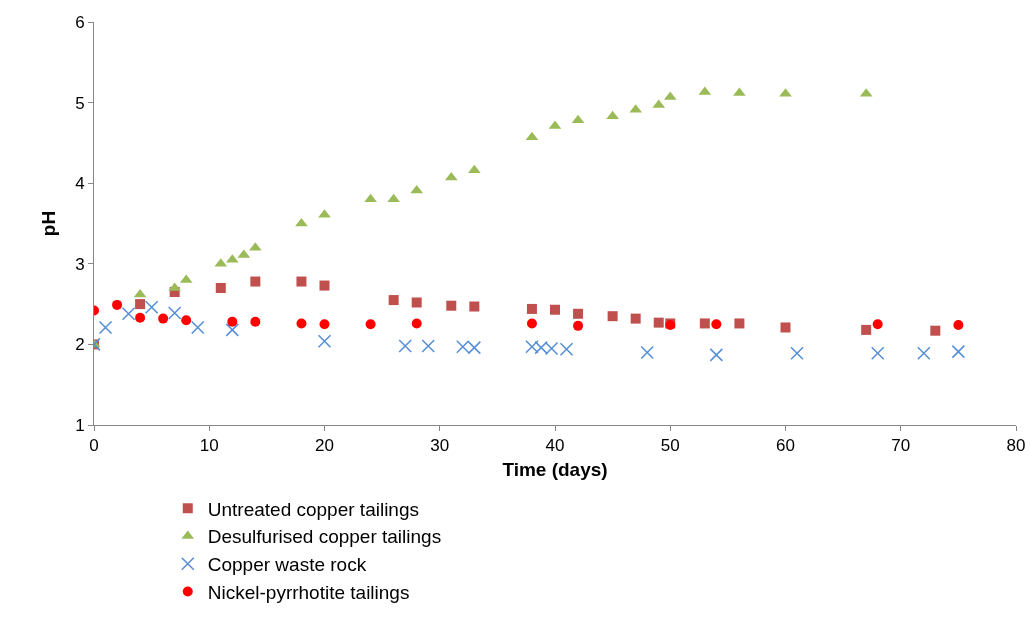 The height and width of the screenshot is (622, 1030). What do you see at coordinates (670, 446) in the screenshot?
I see `x-tick-label: 50` at bounding box center [670, 446].